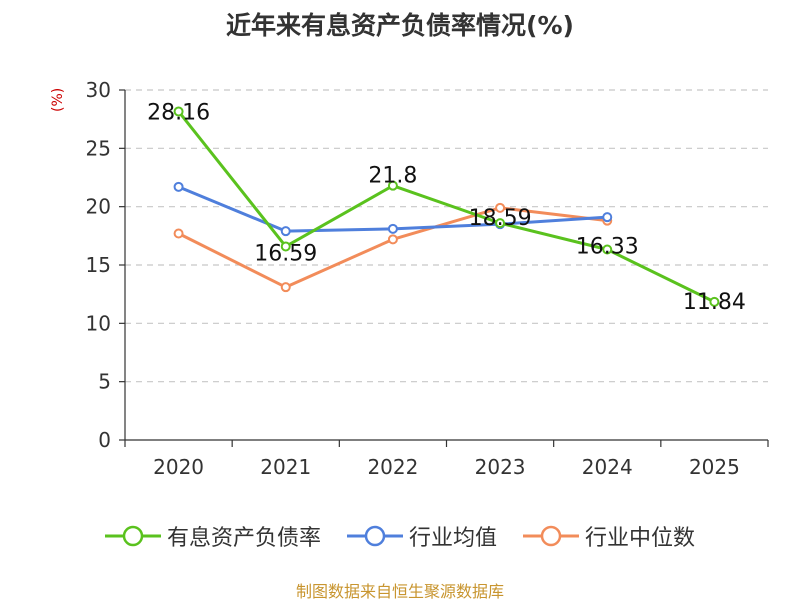  What do you see at coordinates (104, 440) in the screenshot?
I see `y-tick-label: 0` at bounding box center [104, 440].